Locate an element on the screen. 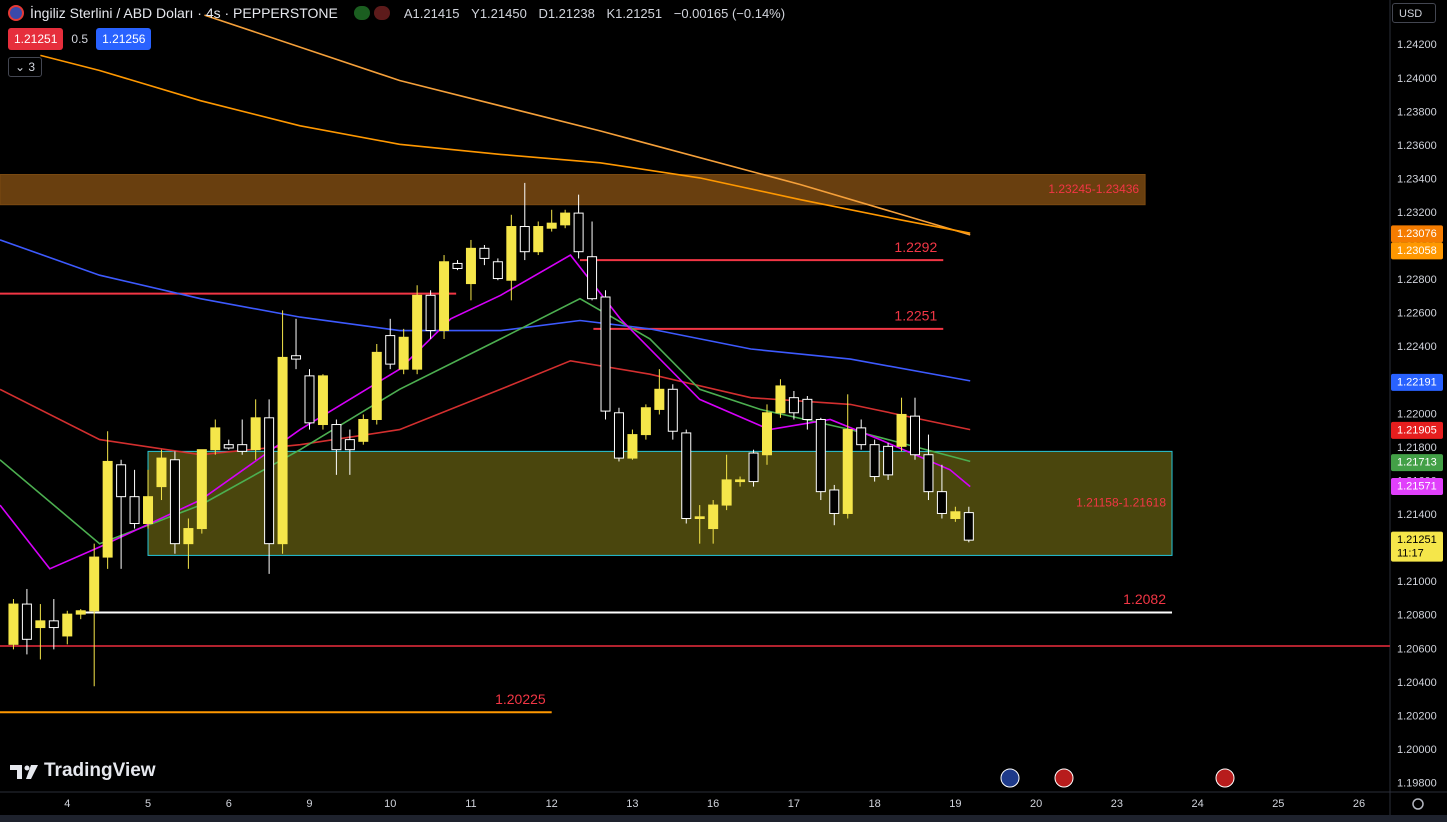  level-label: 1.2082 is located at coordinates (1144, 599).